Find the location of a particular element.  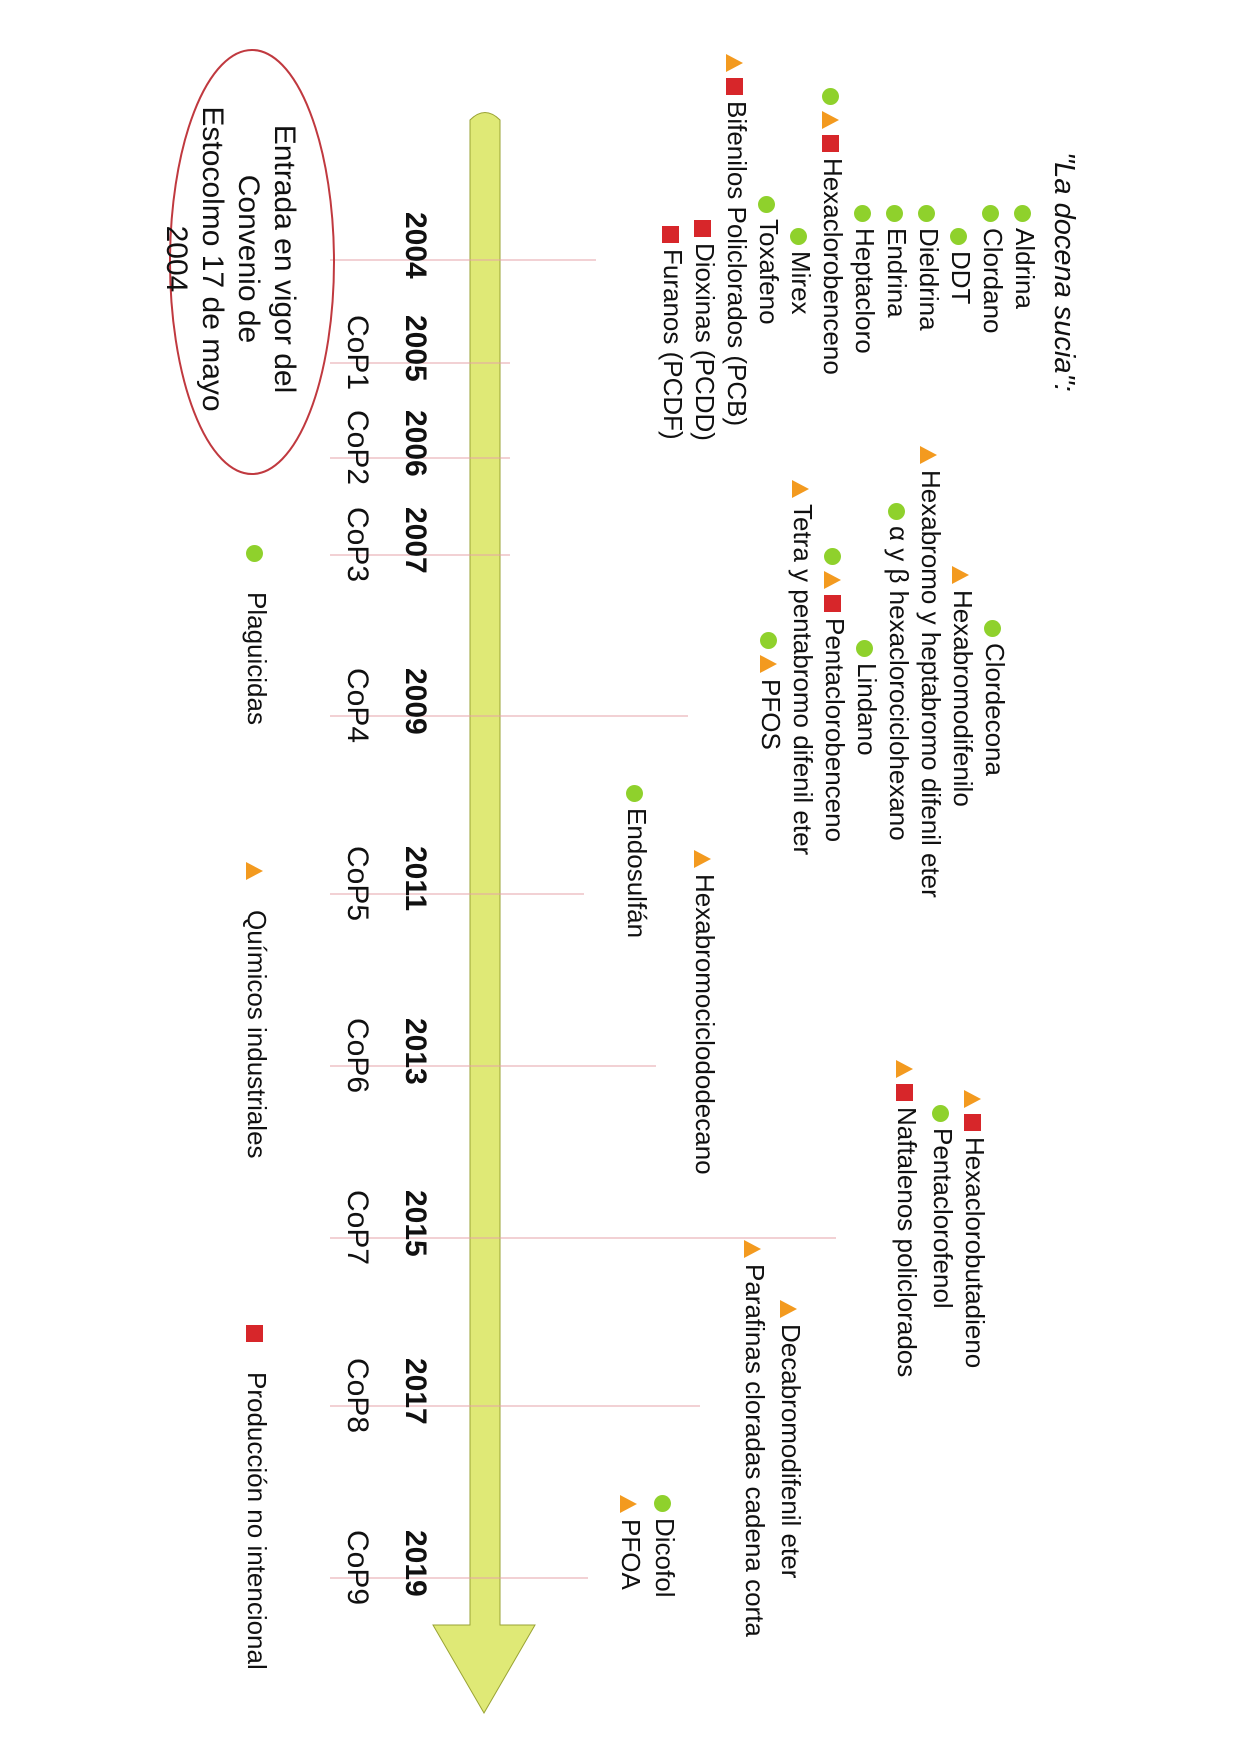

chemical-item: Parafinas cloradas cadena corta is located at coordinates (755, 1438).